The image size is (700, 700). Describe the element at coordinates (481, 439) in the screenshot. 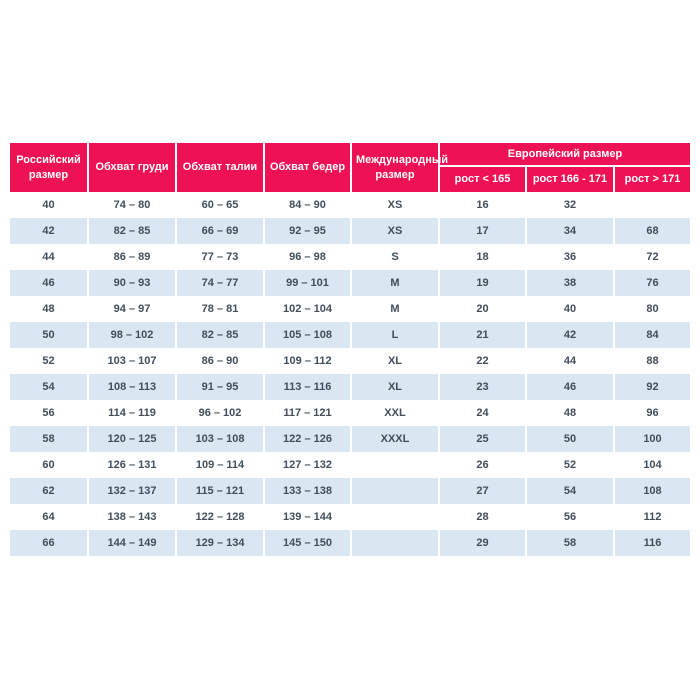

I see `table-cell: 25` at that location.